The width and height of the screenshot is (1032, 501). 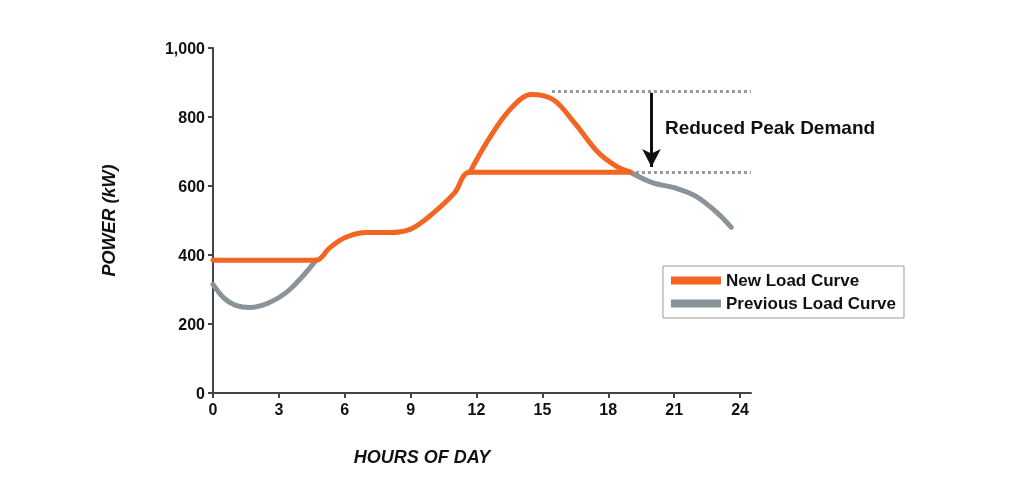 I want to click on x-axis-title: HOURS OF DAY, so click(x=423, y=457).